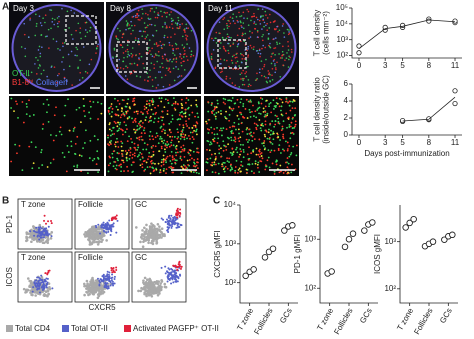  I want to click on x-tick-label: Follicles, so click(263, 322).